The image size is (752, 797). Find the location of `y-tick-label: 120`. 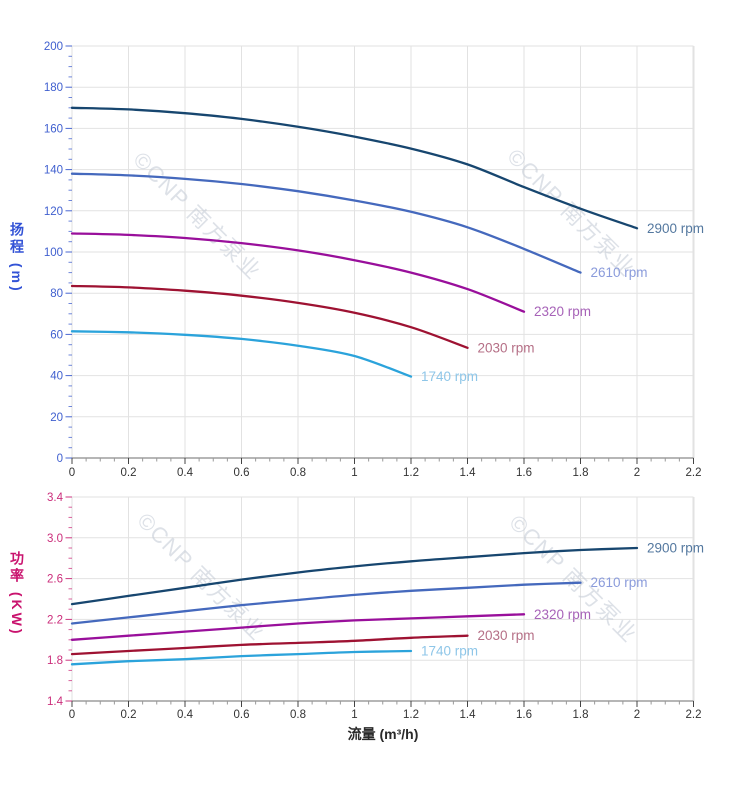

y-tick-label: 120 is located at coordinates (53, 212).